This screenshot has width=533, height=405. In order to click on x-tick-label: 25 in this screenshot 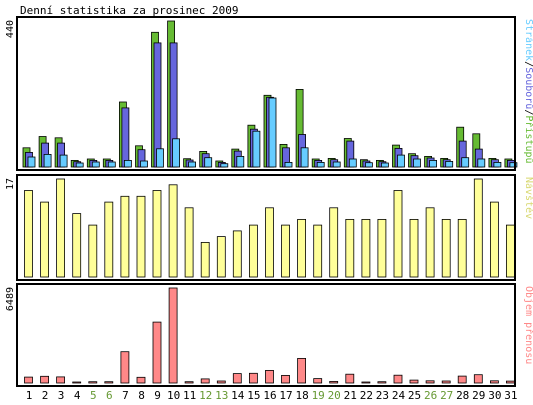, I will do `click(414, 395)`.